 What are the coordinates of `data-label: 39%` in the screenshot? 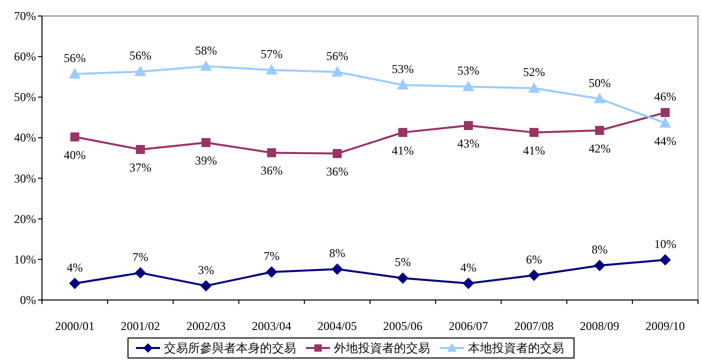 It's located at (206, 161).